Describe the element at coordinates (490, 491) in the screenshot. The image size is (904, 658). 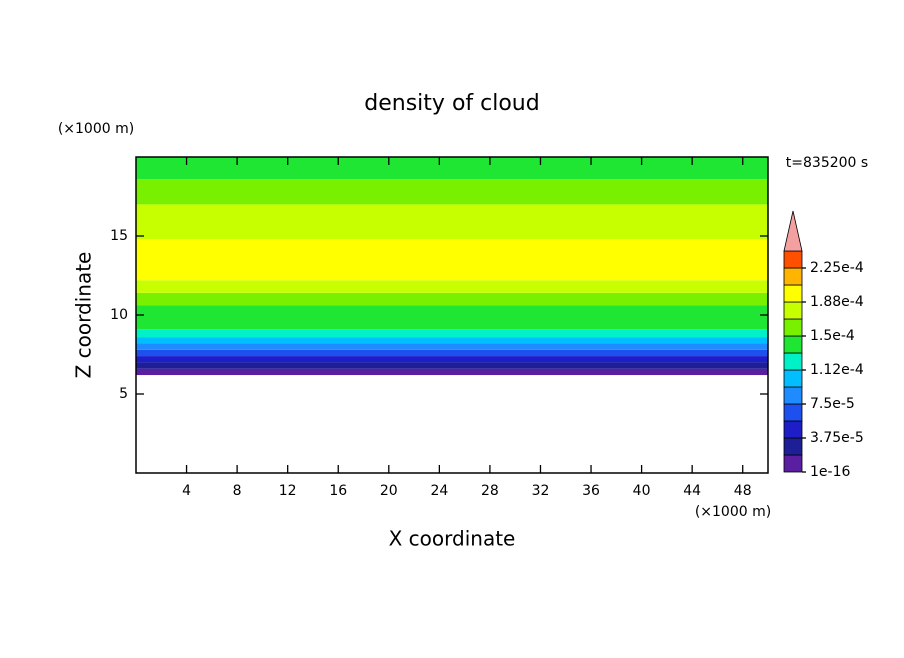
I see `x-tick-label: 28` at that location.